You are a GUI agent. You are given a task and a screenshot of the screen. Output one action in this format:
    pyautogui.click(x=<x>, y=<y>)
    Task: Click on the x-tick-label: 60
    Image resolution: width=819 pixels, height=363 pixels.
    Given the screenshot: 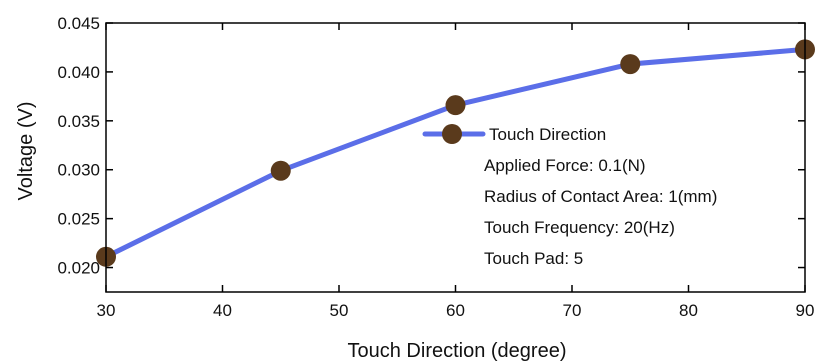 What is the action you would take?
    pyautogui.click(x=455, y=310)
    